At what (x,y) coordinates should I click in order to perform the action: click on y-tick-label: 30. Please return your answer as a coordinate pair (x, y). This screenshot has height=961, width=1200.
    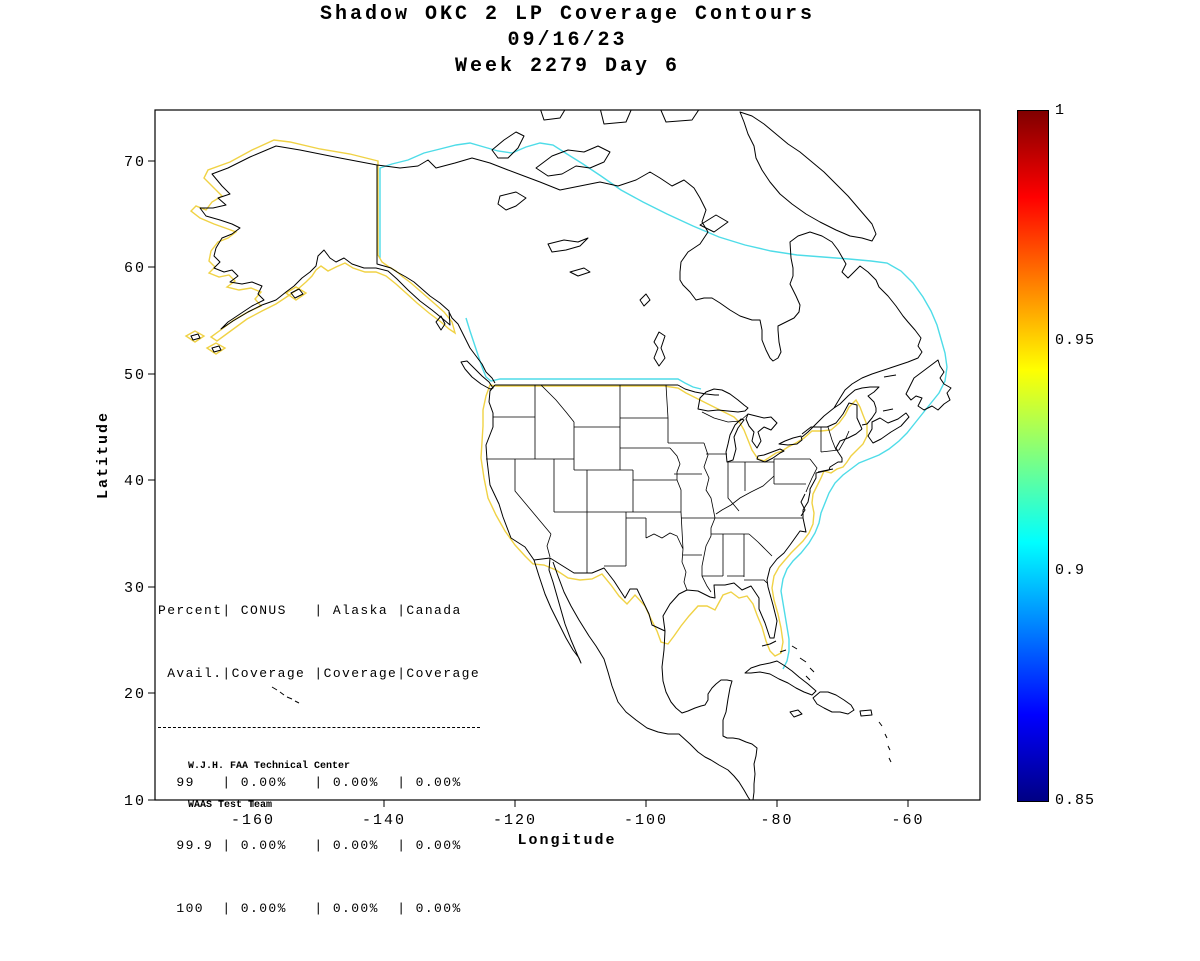
    Looking at the image, I should click on (135, 588).